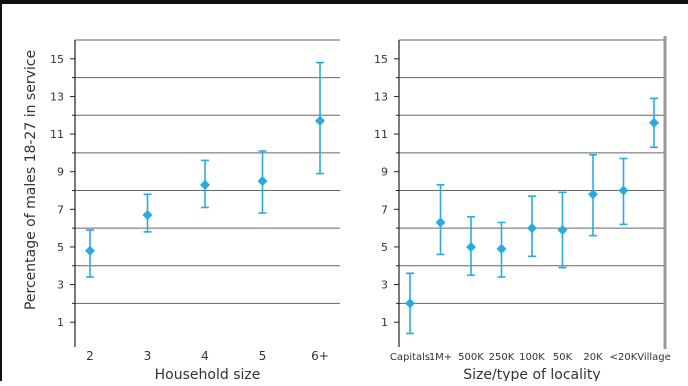 The image size is (688, 386). I want to click on x-tick-label: 100K, so click(532, 357).